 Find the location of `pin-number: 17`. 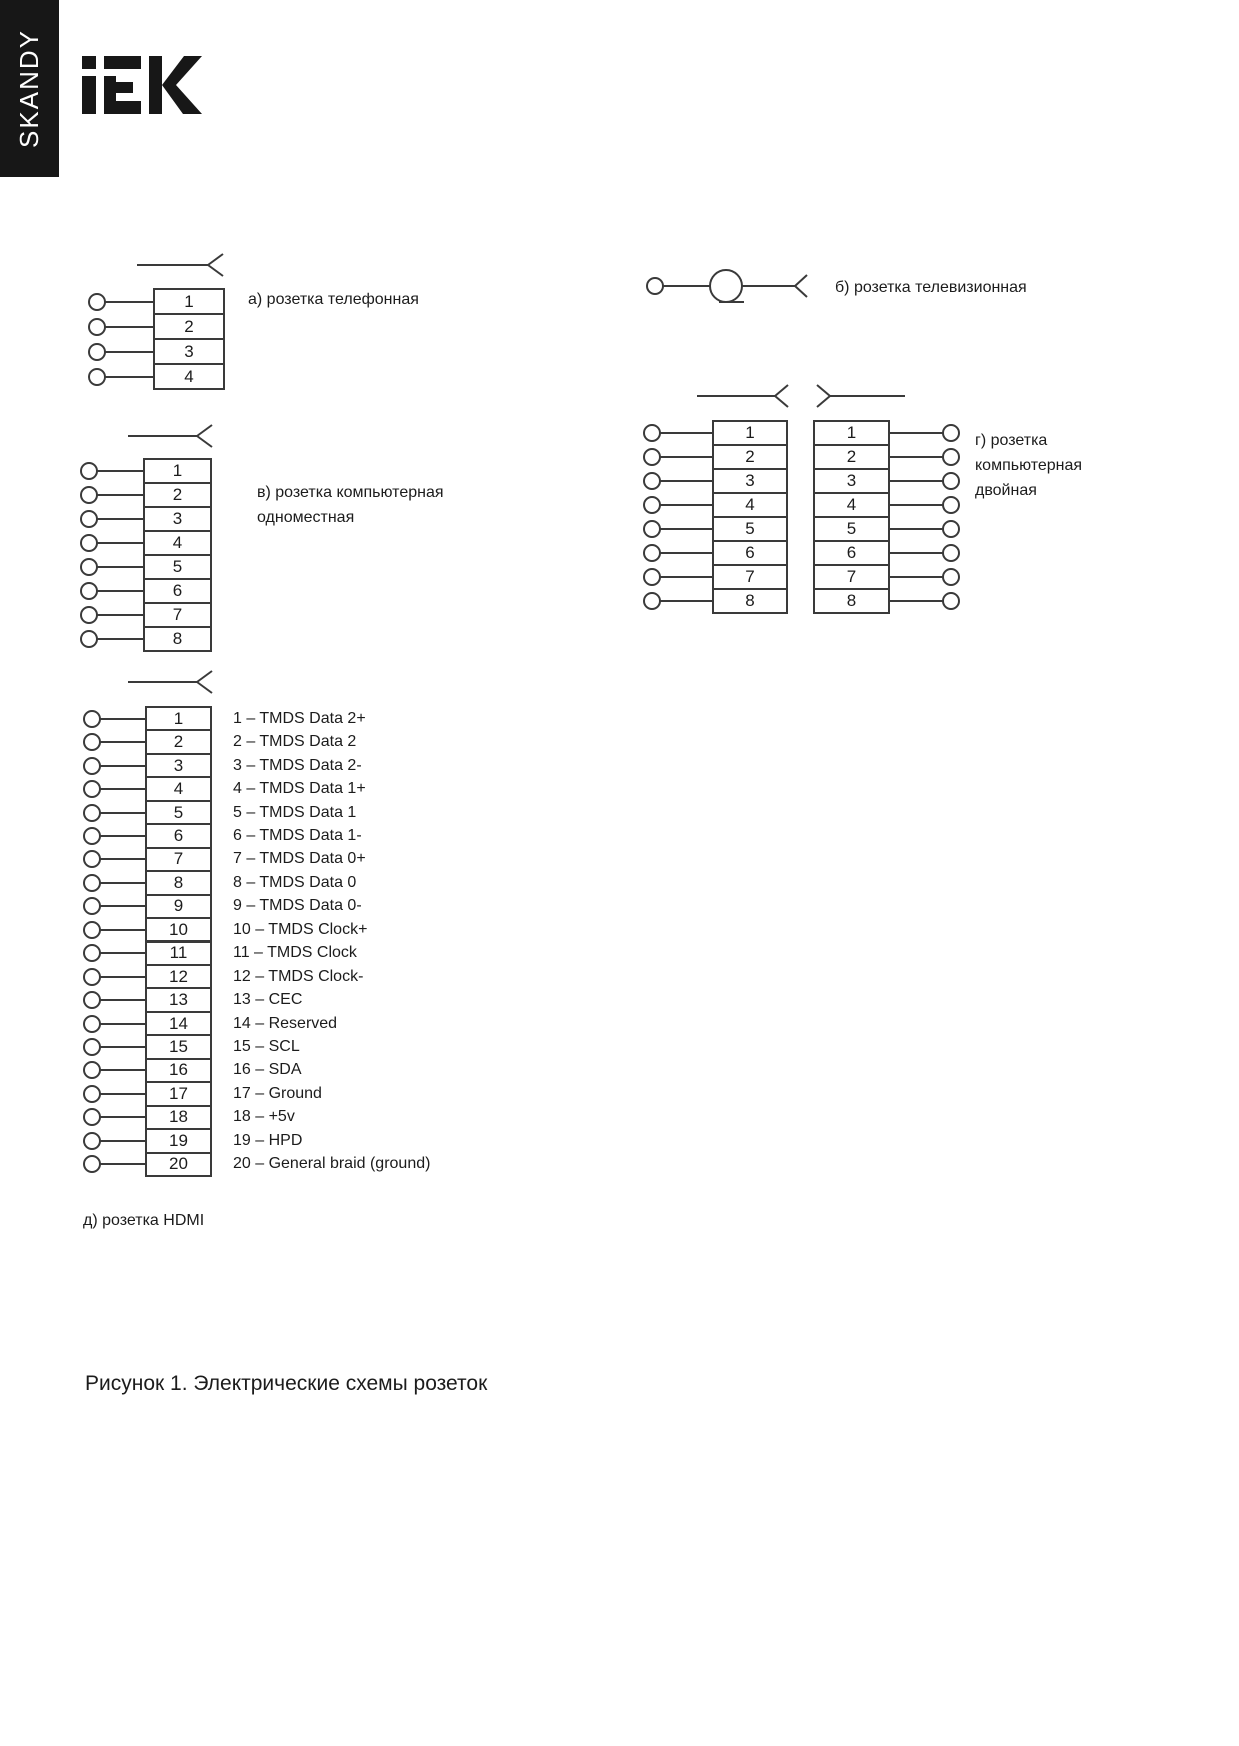

pin-number: 17 is located at coordinates (178, 1093).